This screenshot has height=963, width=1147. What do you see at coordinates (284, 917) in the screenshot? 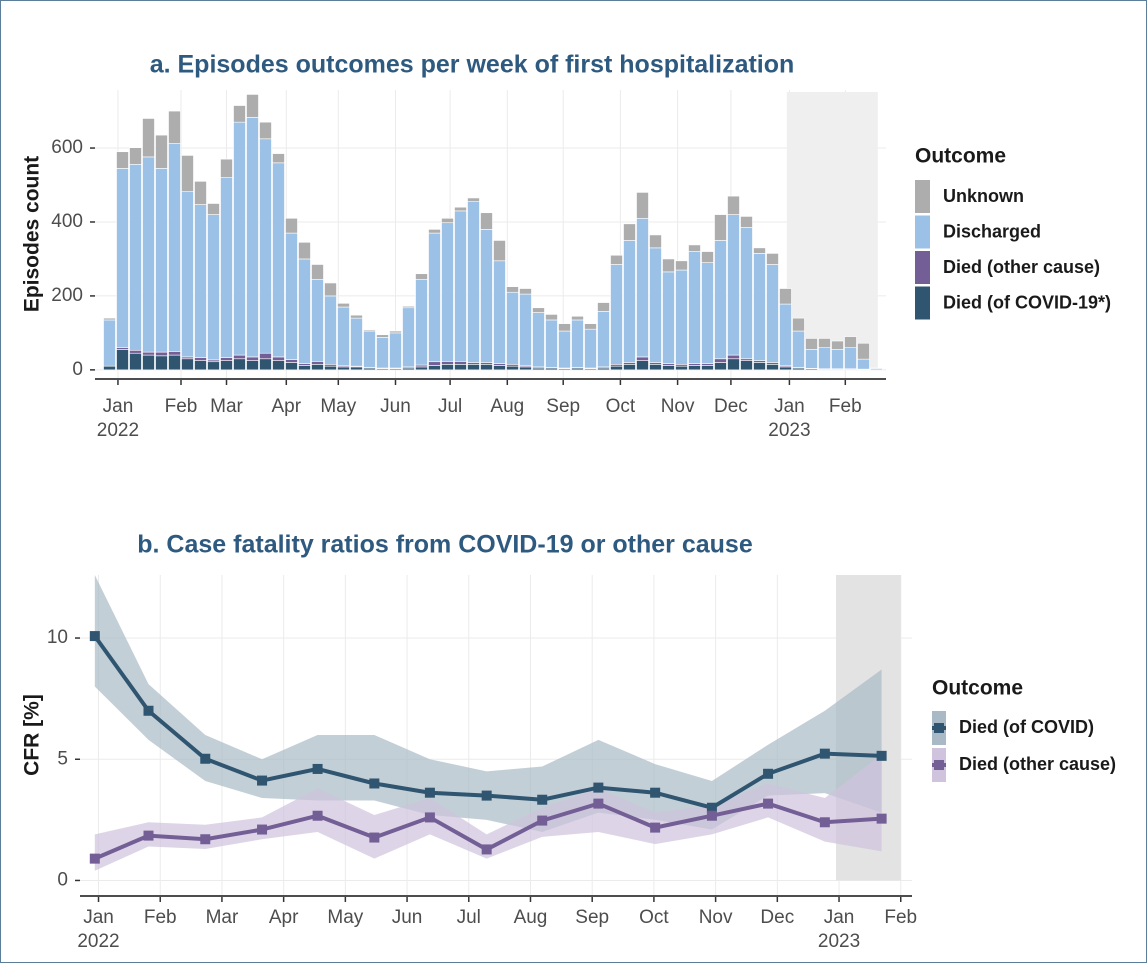
I see `x-tick-label: Apr` at bounding box center [284, 917].